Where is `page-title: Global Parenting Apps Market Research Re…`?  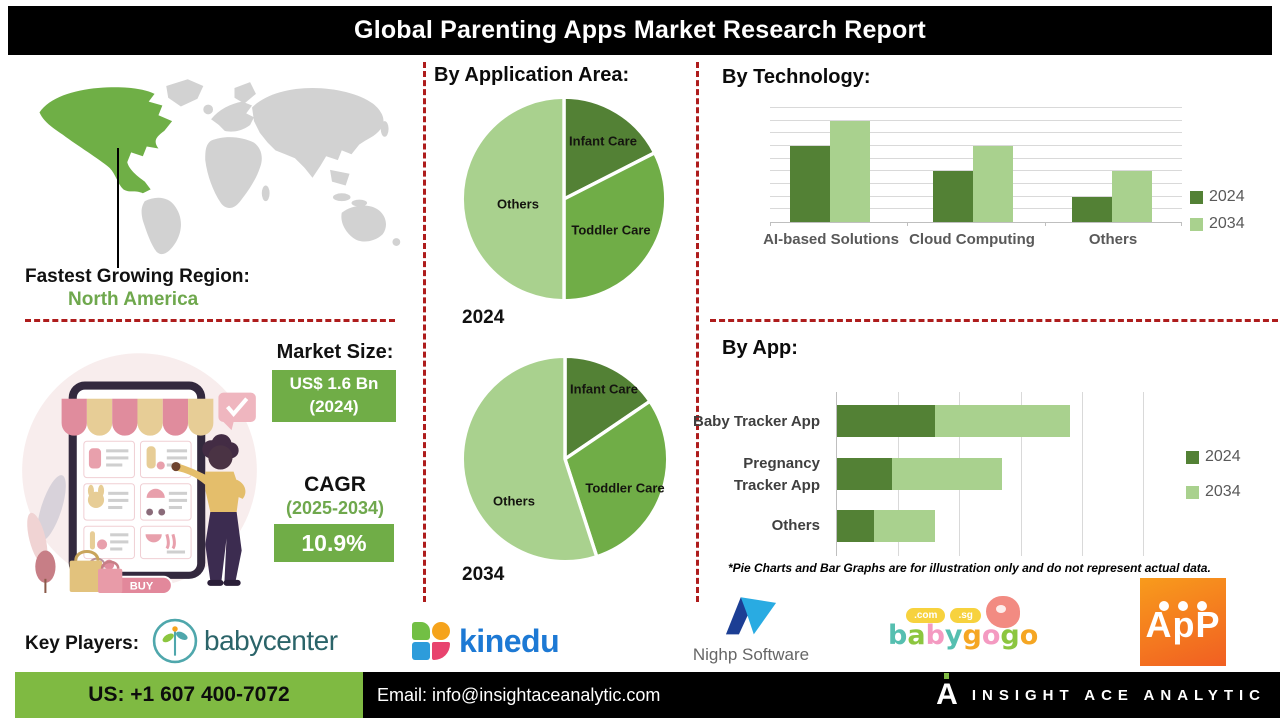 page-title: Global Parenting Apps Market Research Re… is located at coordinates (640, 30).